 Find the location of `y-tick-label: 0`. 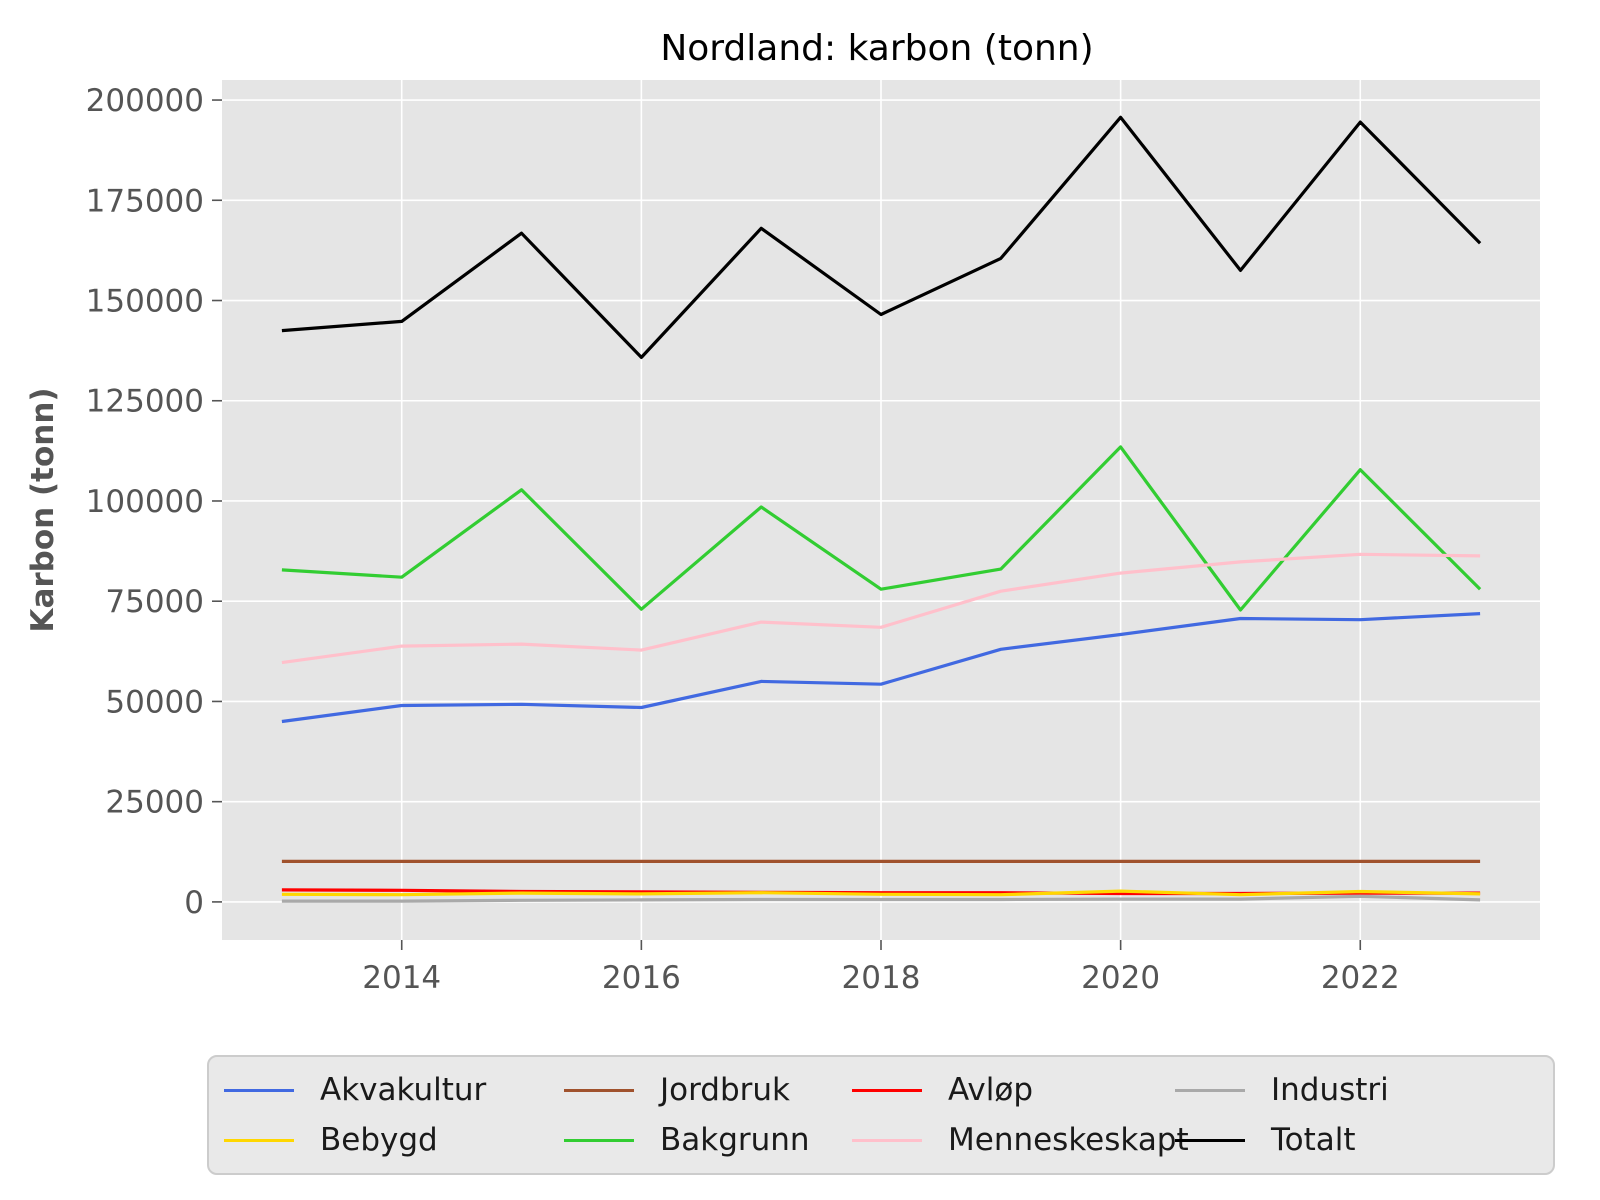

y-tick-label: 0 is located at coordinates (194, 903).